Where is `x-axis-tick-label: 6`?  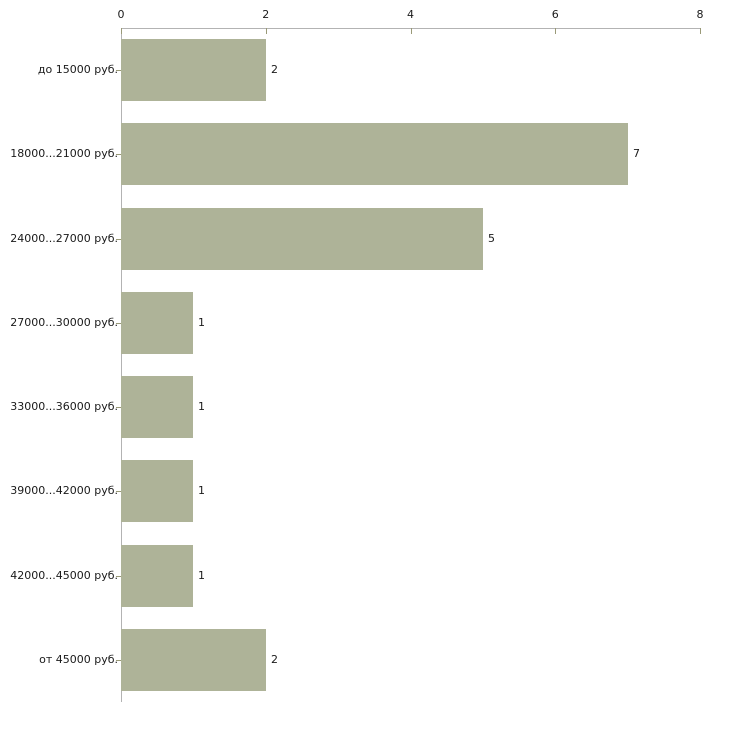
x-axis-tick-label: 6 is located at coordinates (555, 14).